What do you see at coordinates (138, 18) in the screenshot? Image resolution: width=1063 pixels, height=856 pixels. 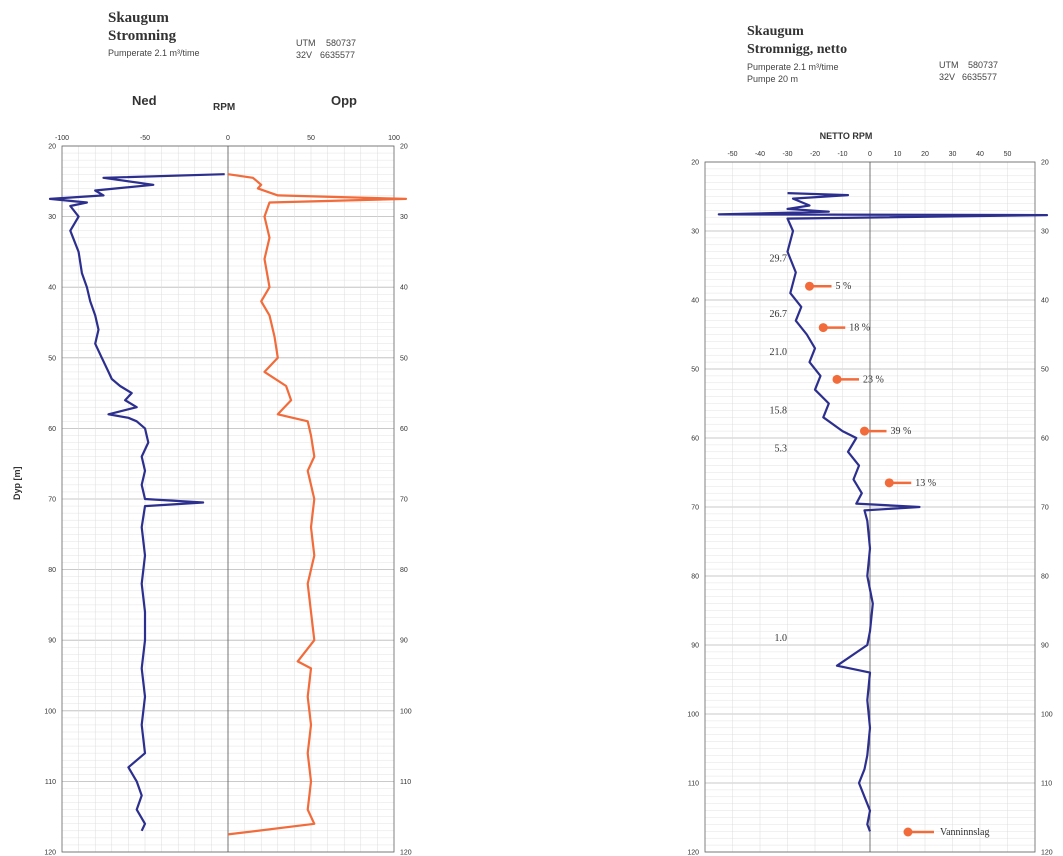 I see `left-title-line1: Skaugum` at bounding box center [138, 18].